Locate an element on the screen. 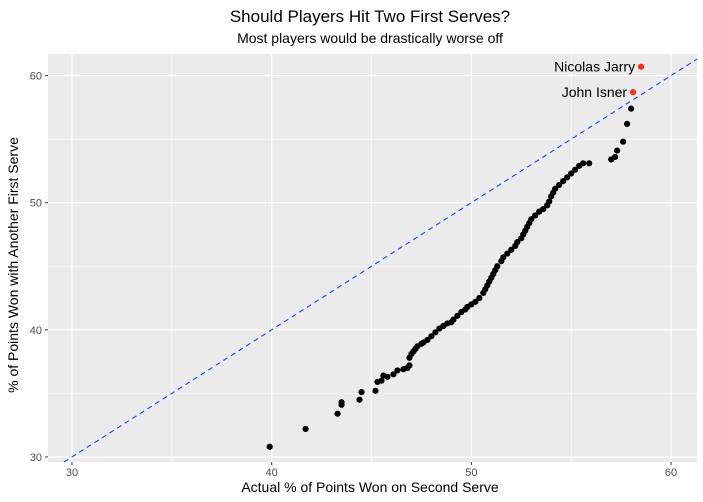 This screenshot has height=502, width=703. x-tick-label: 50 is located at coordinates (471, 473).